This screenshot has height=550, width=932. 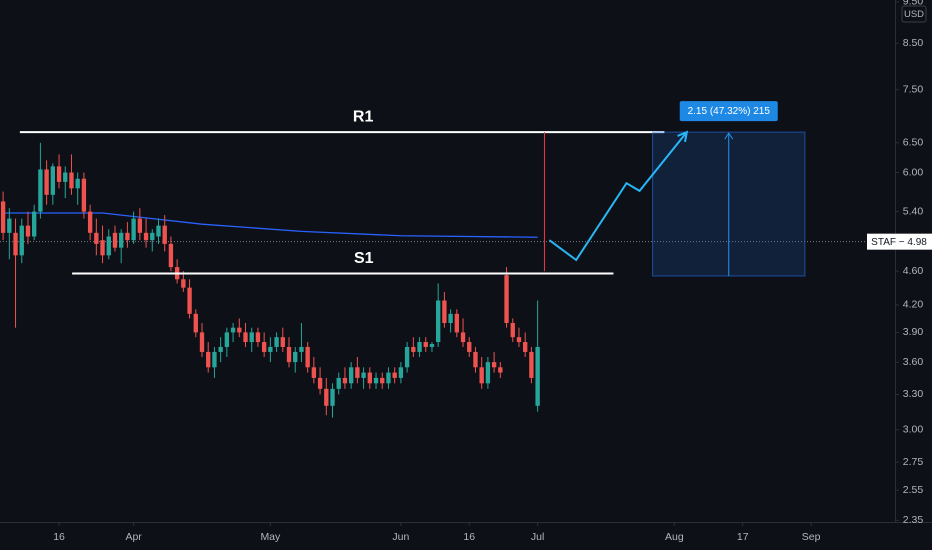 I want to click on x-tick-label: Jul, so click(x=537, y=537).